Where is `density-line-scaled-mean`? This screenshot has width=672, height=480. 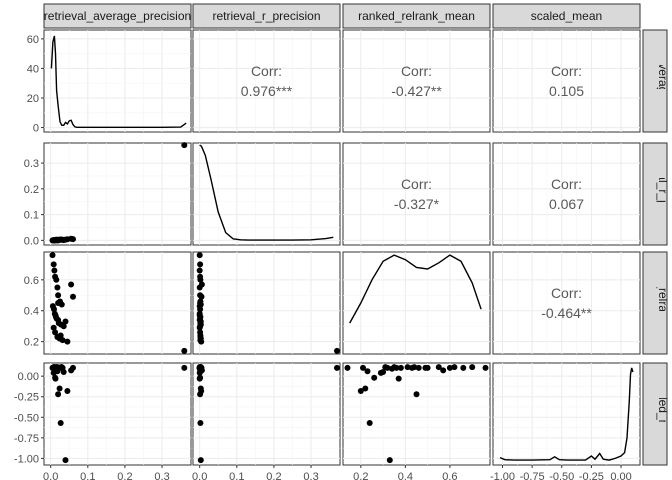
density-line-scaled-mean is located at coordinates (566, 414).